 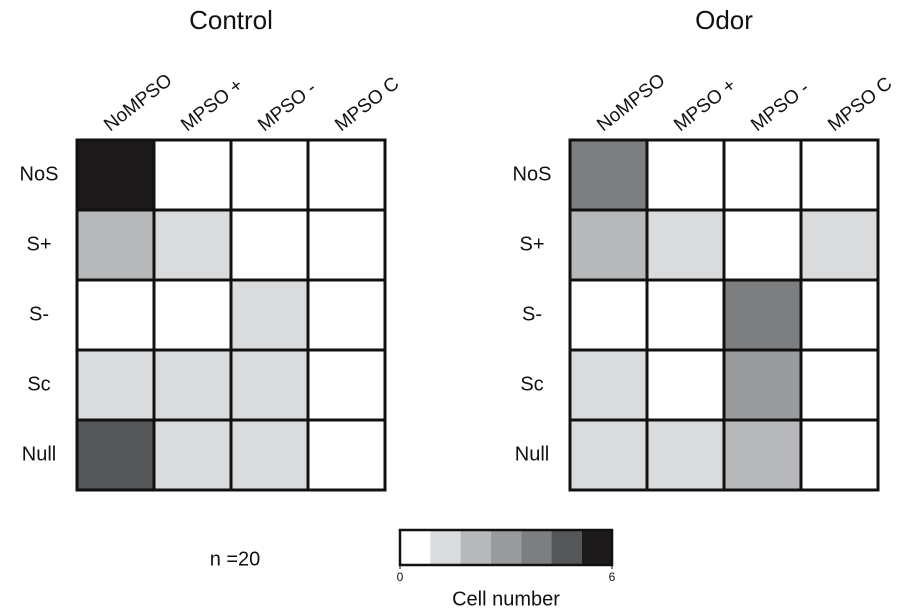 I want to click on panel-title: Odor, so click(x=724, y=20).